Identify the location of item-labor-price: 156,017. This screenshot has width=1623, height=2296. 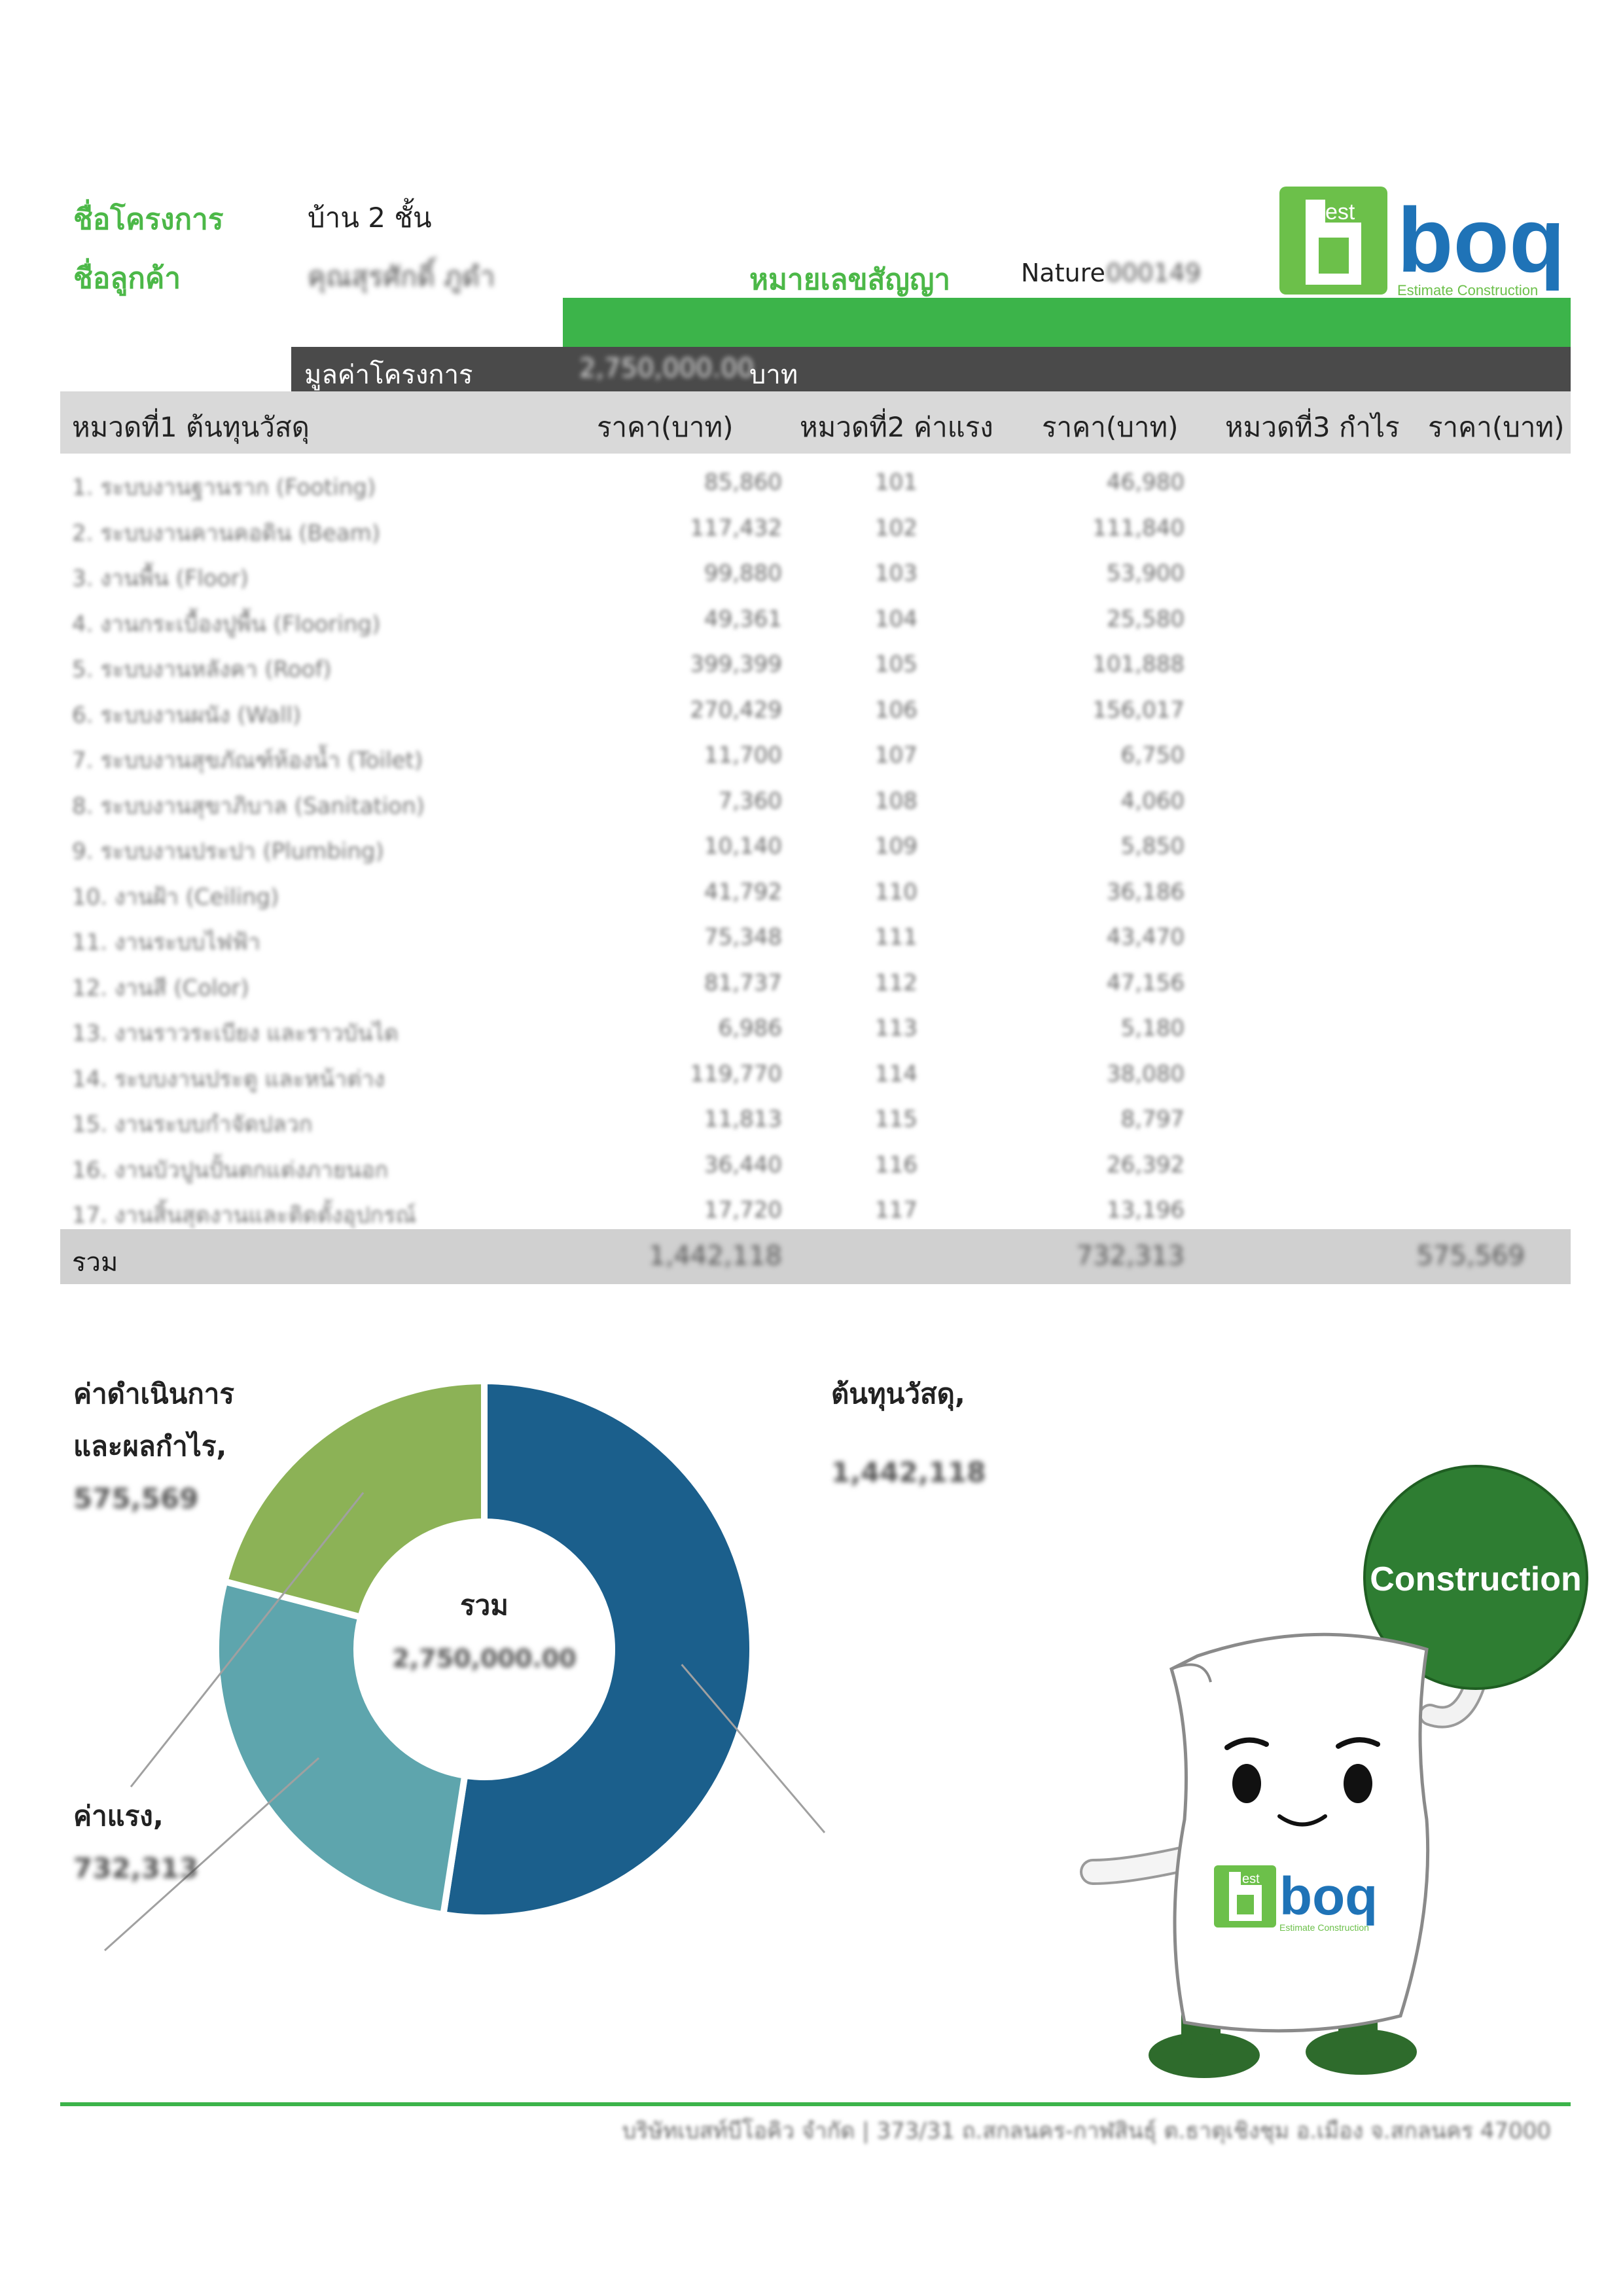
(1138, 709).